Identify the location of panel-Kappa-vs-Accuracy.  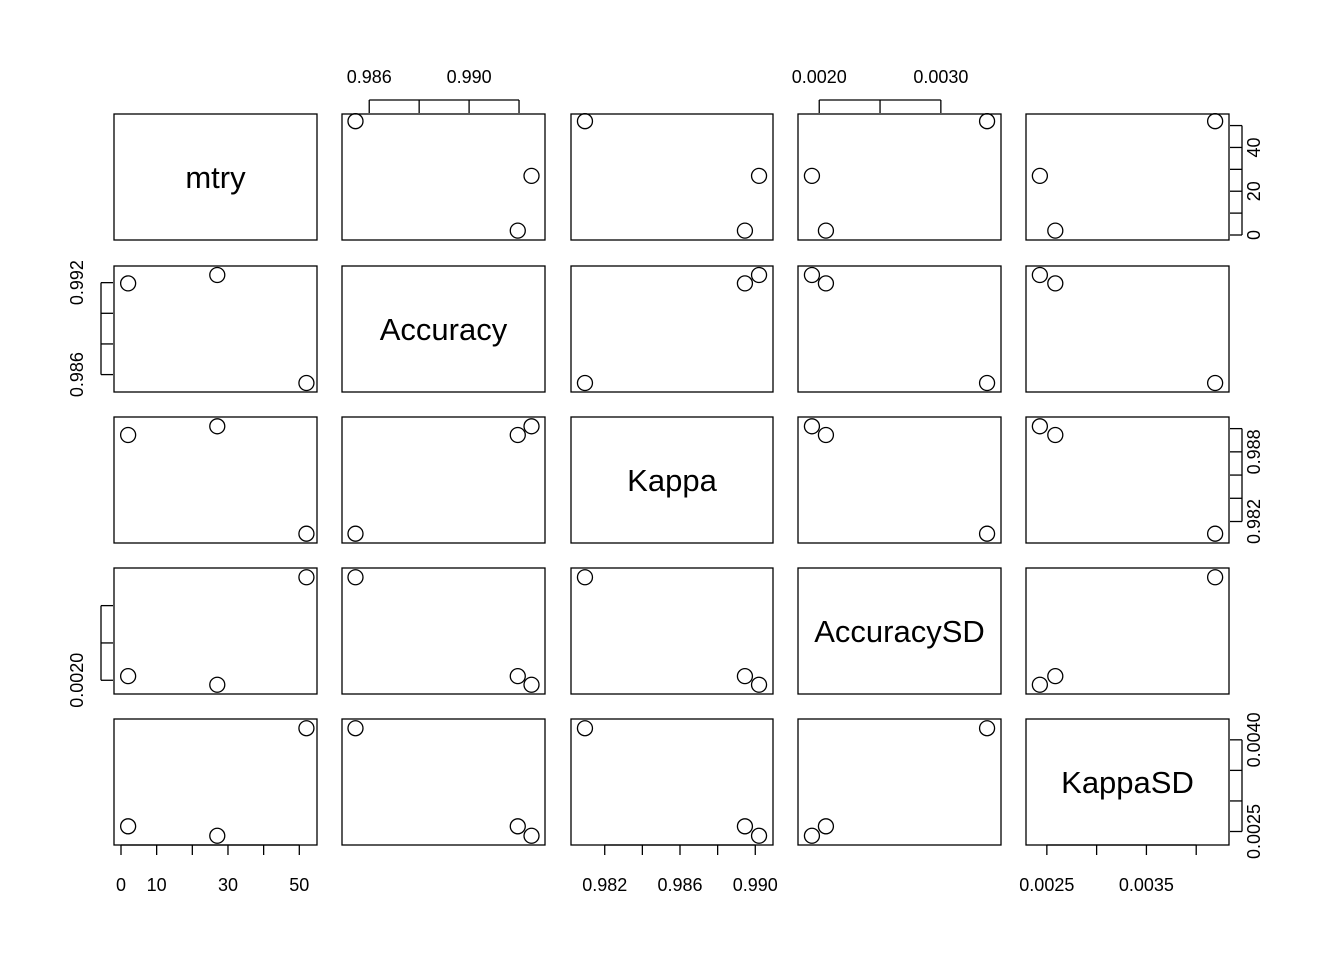
(443, 480).